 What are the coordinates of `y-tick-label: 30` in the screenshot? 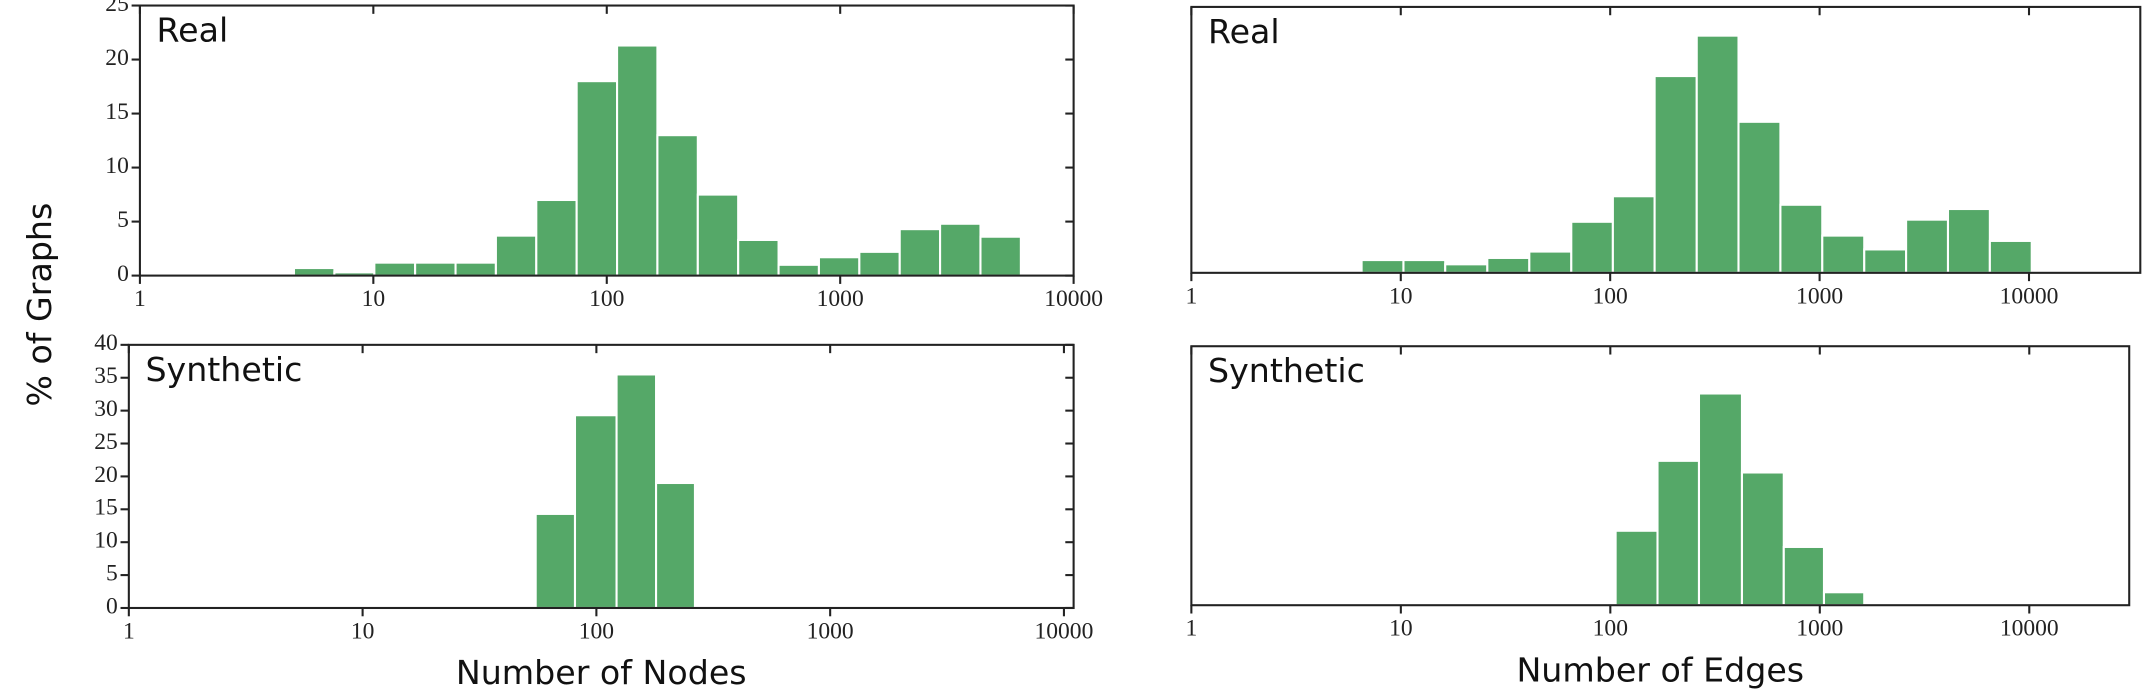 It's located at (106, 409).